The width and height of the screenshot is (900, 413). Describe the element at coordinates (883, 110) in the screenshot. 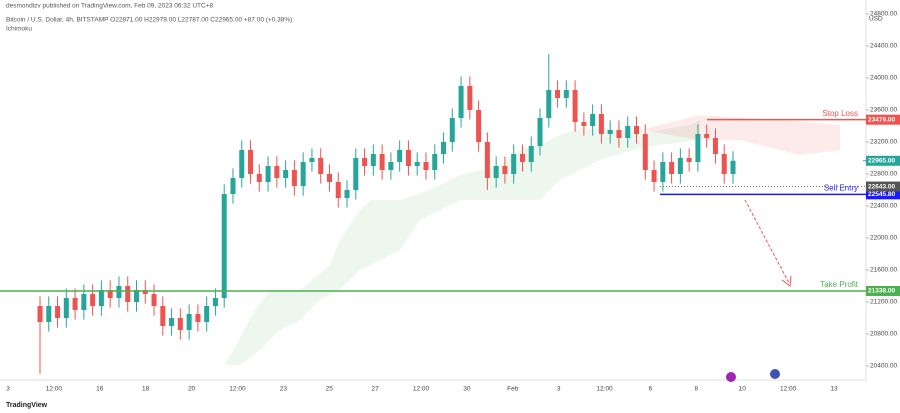

I see `y-tick-label: 23600.00` at that location.